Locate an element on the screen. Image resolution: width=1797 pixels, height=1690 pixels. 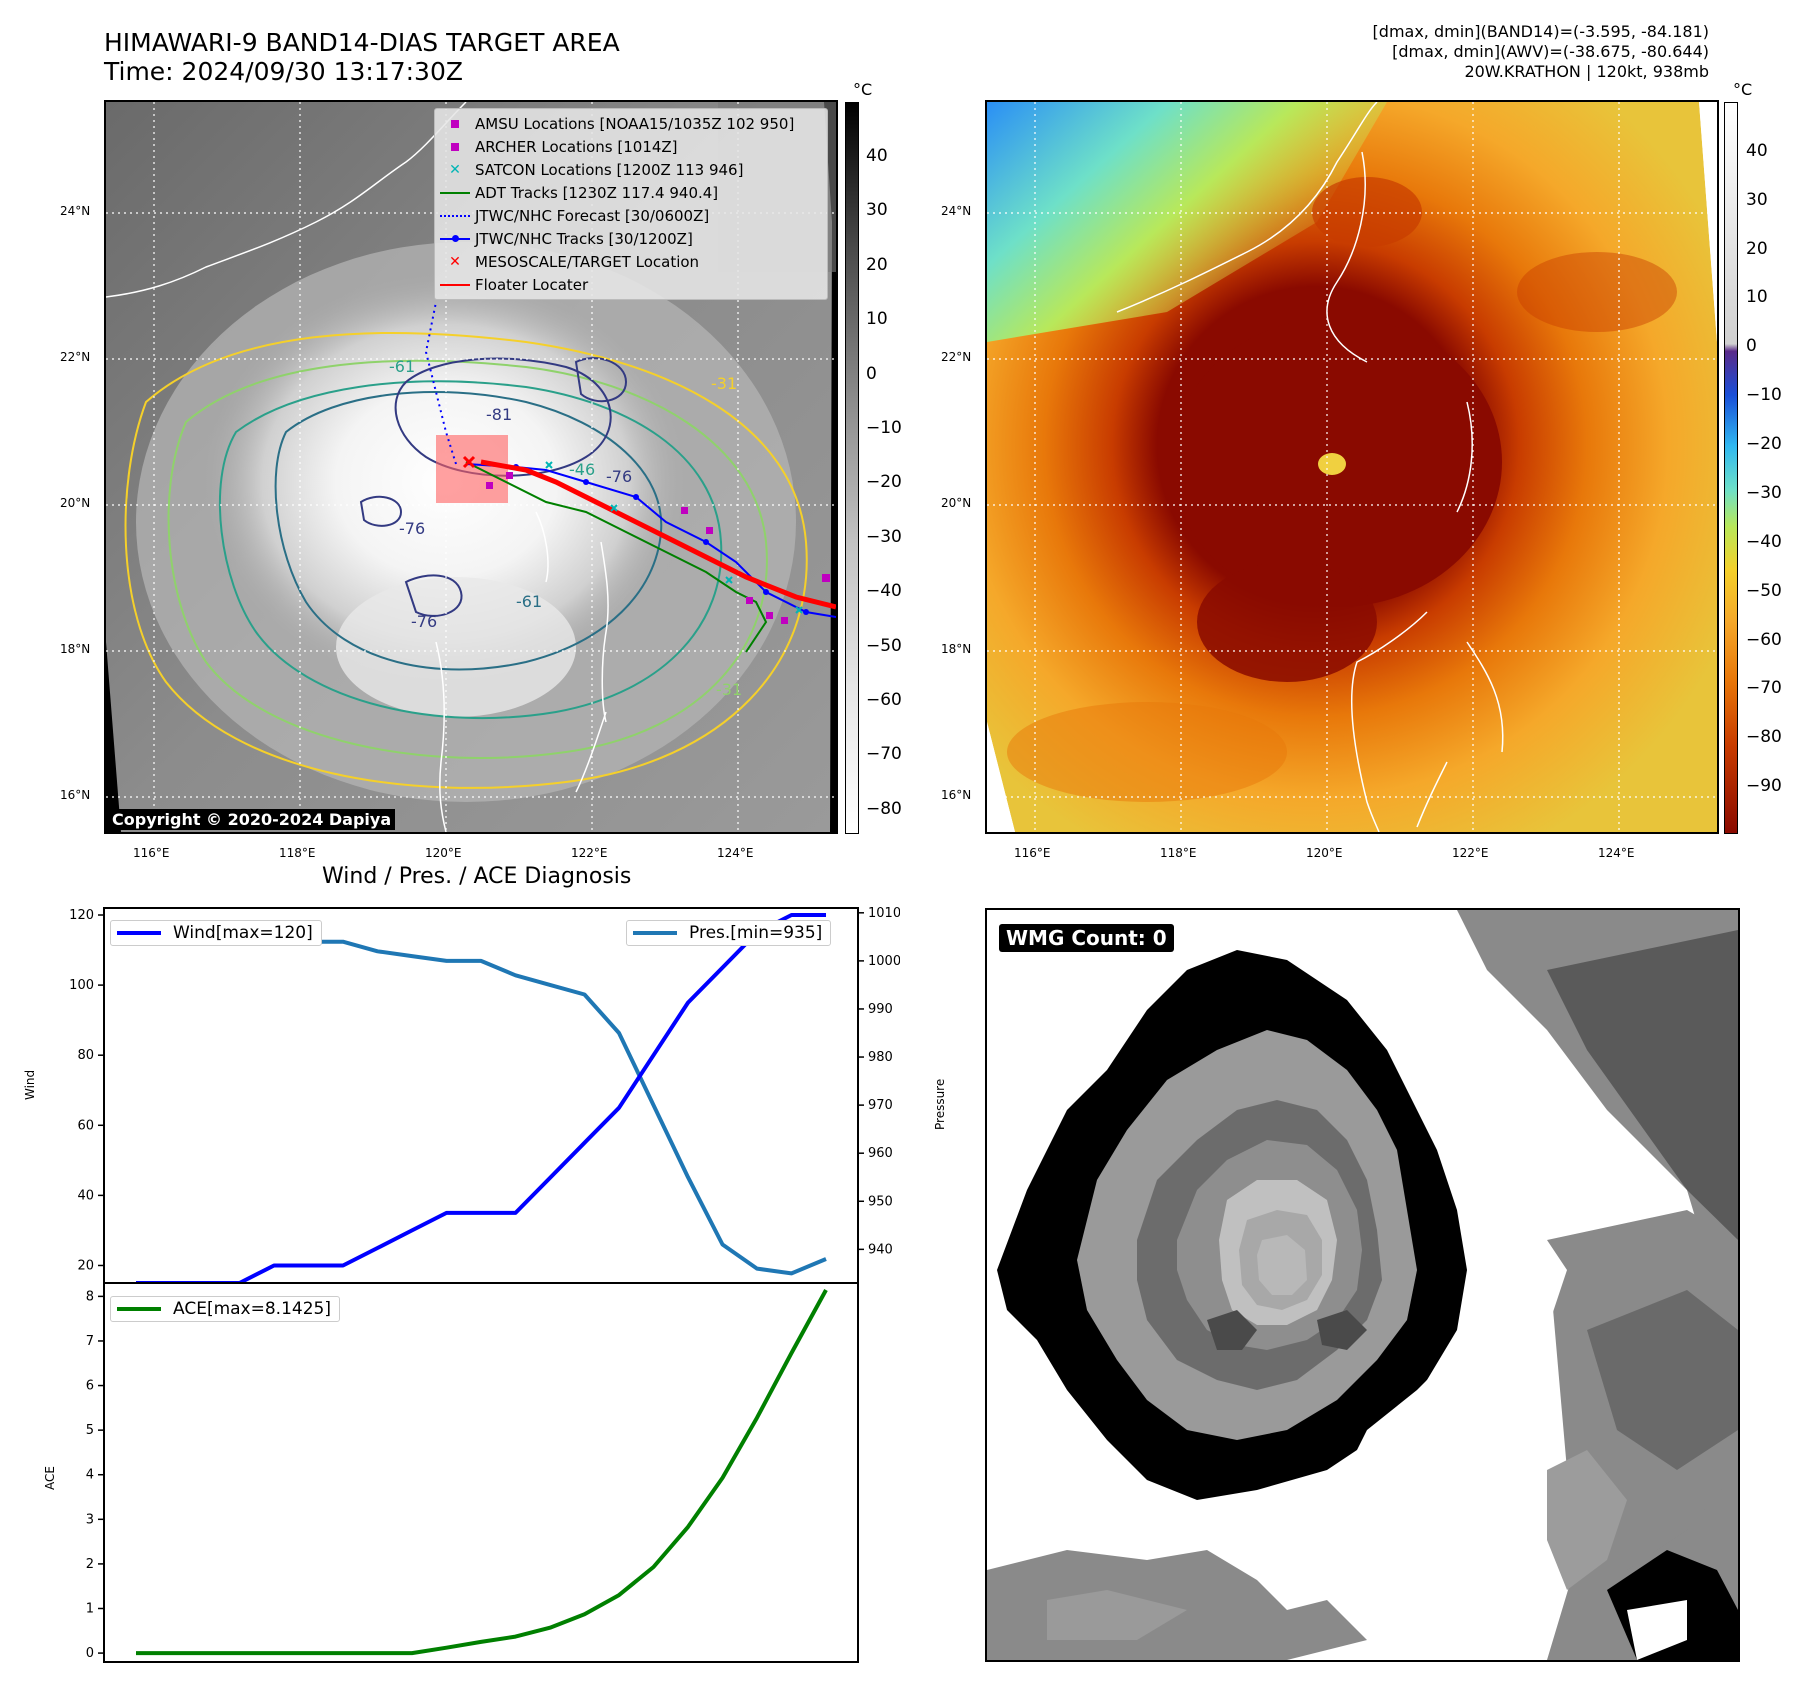
wind-axis-label: Wind is located at coordinates (30, 1084).